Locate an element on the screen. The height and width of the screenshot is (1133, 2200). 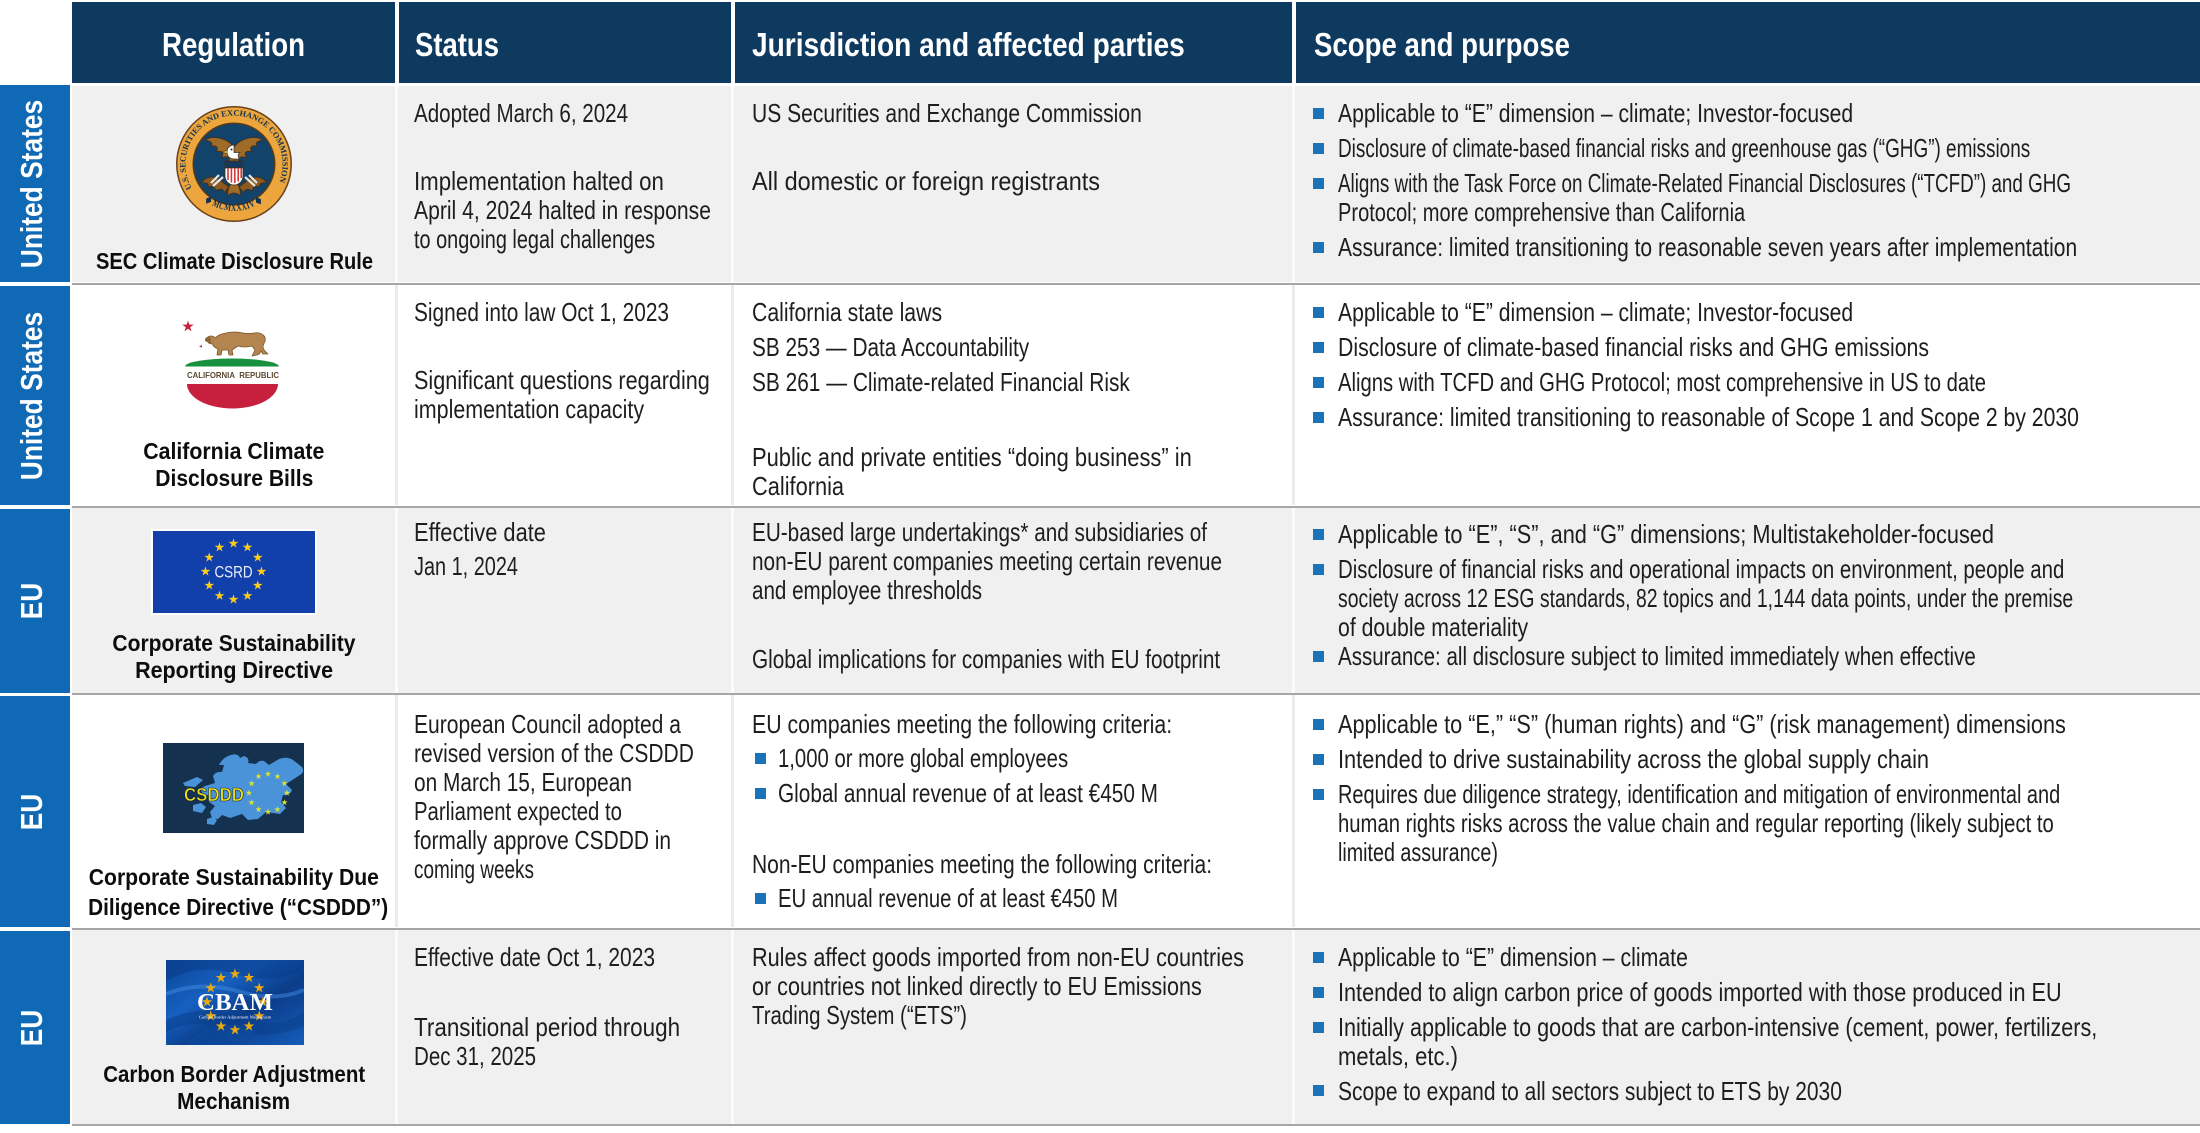
svg-text: CSDDD is located at coordinates (214, 795).